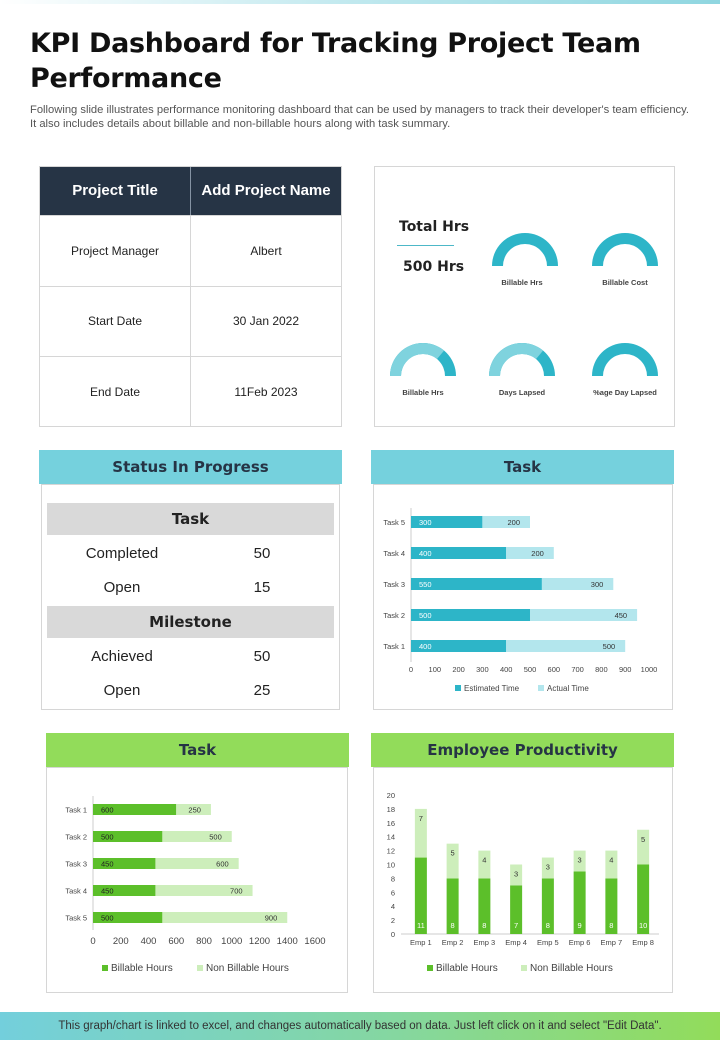  Describe the element at coordinates (115, 392) in the screenshot. I see `end-date-label: End Date` at that location.